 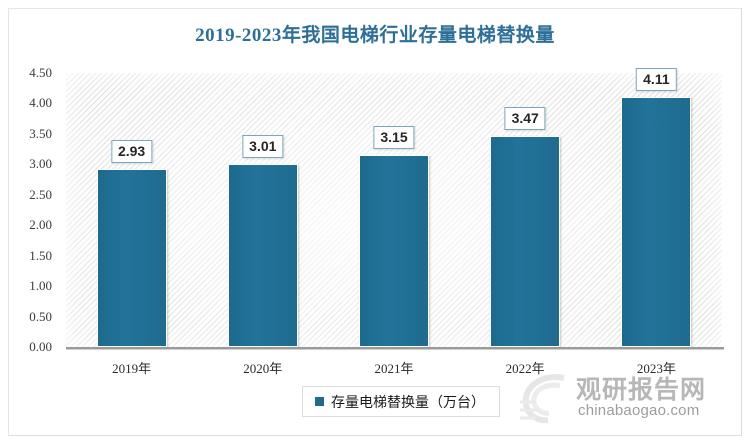 I want to click on x-axis-tick-label: 2023年, so click(x=656, y=368).